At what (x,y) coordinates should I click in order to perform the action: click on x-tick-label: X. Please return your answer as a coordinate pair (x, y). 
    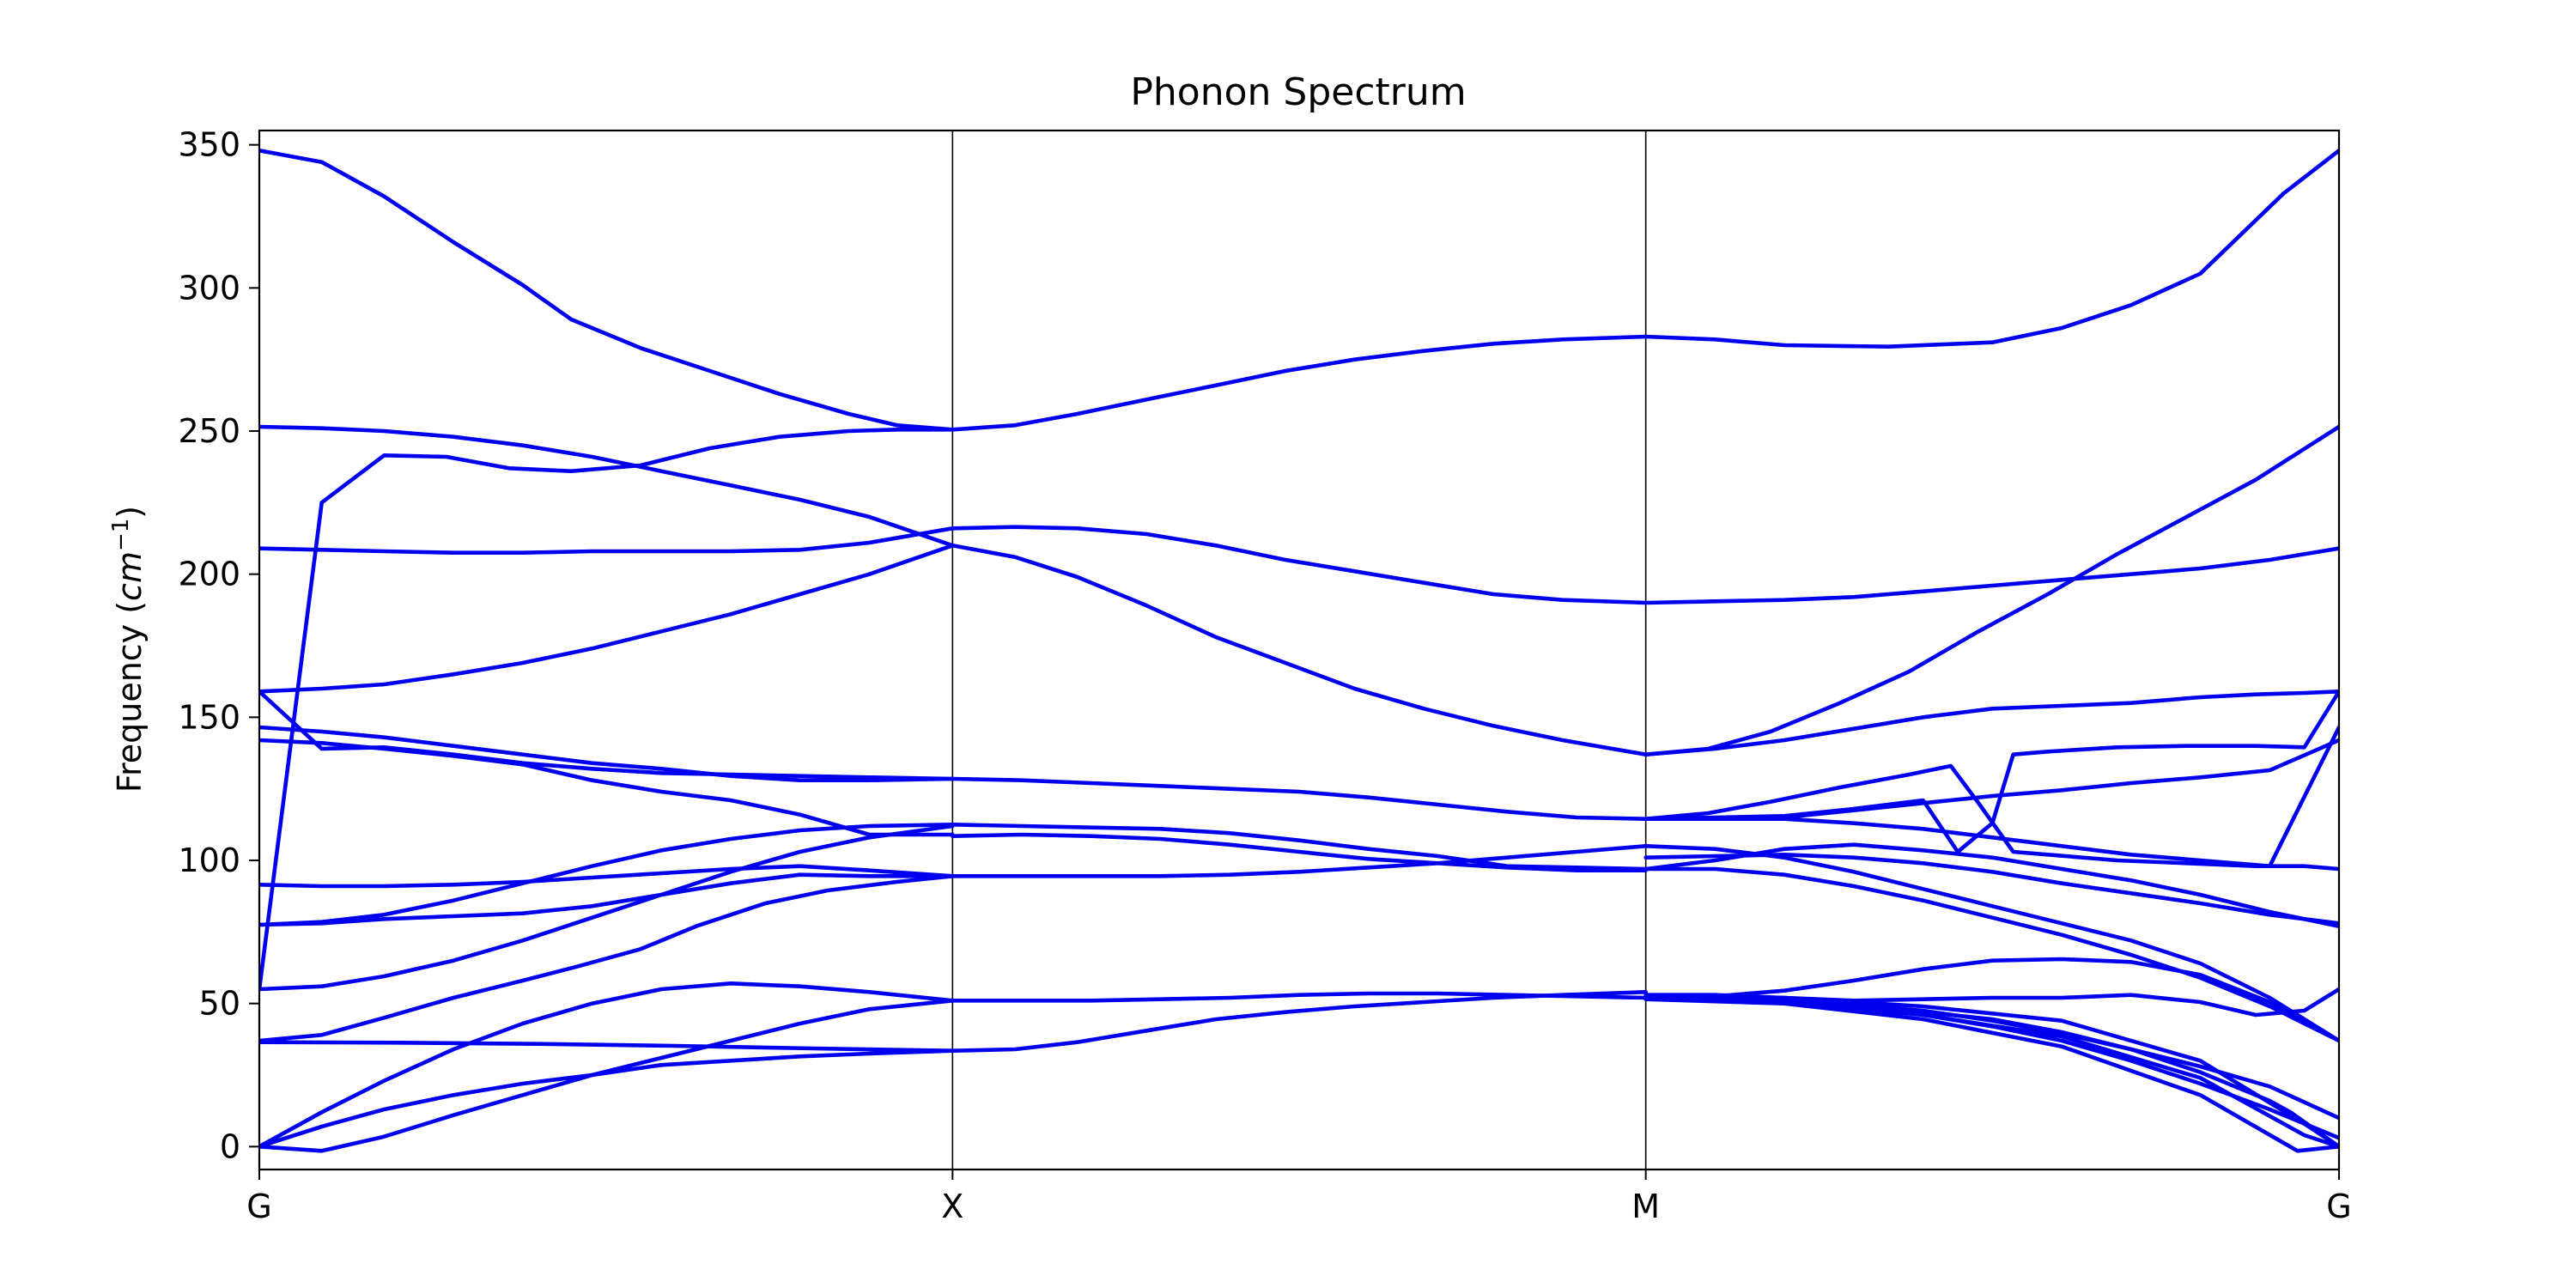
    Looking at the image, I should click on (952, 1206).